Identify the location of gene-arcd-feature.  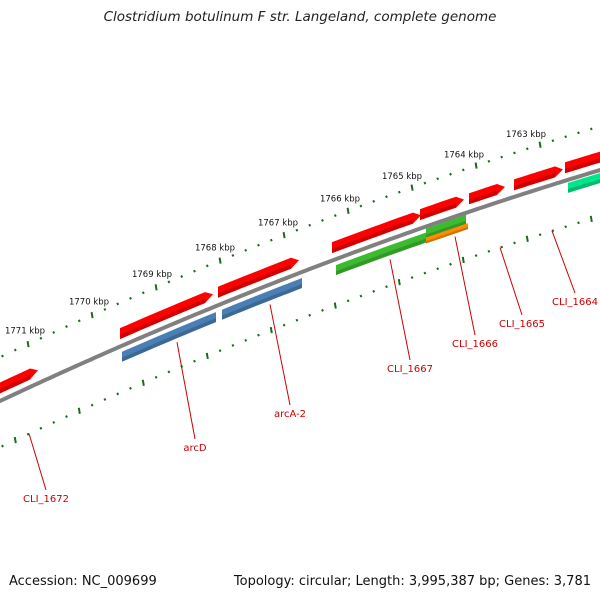
(169, 337).